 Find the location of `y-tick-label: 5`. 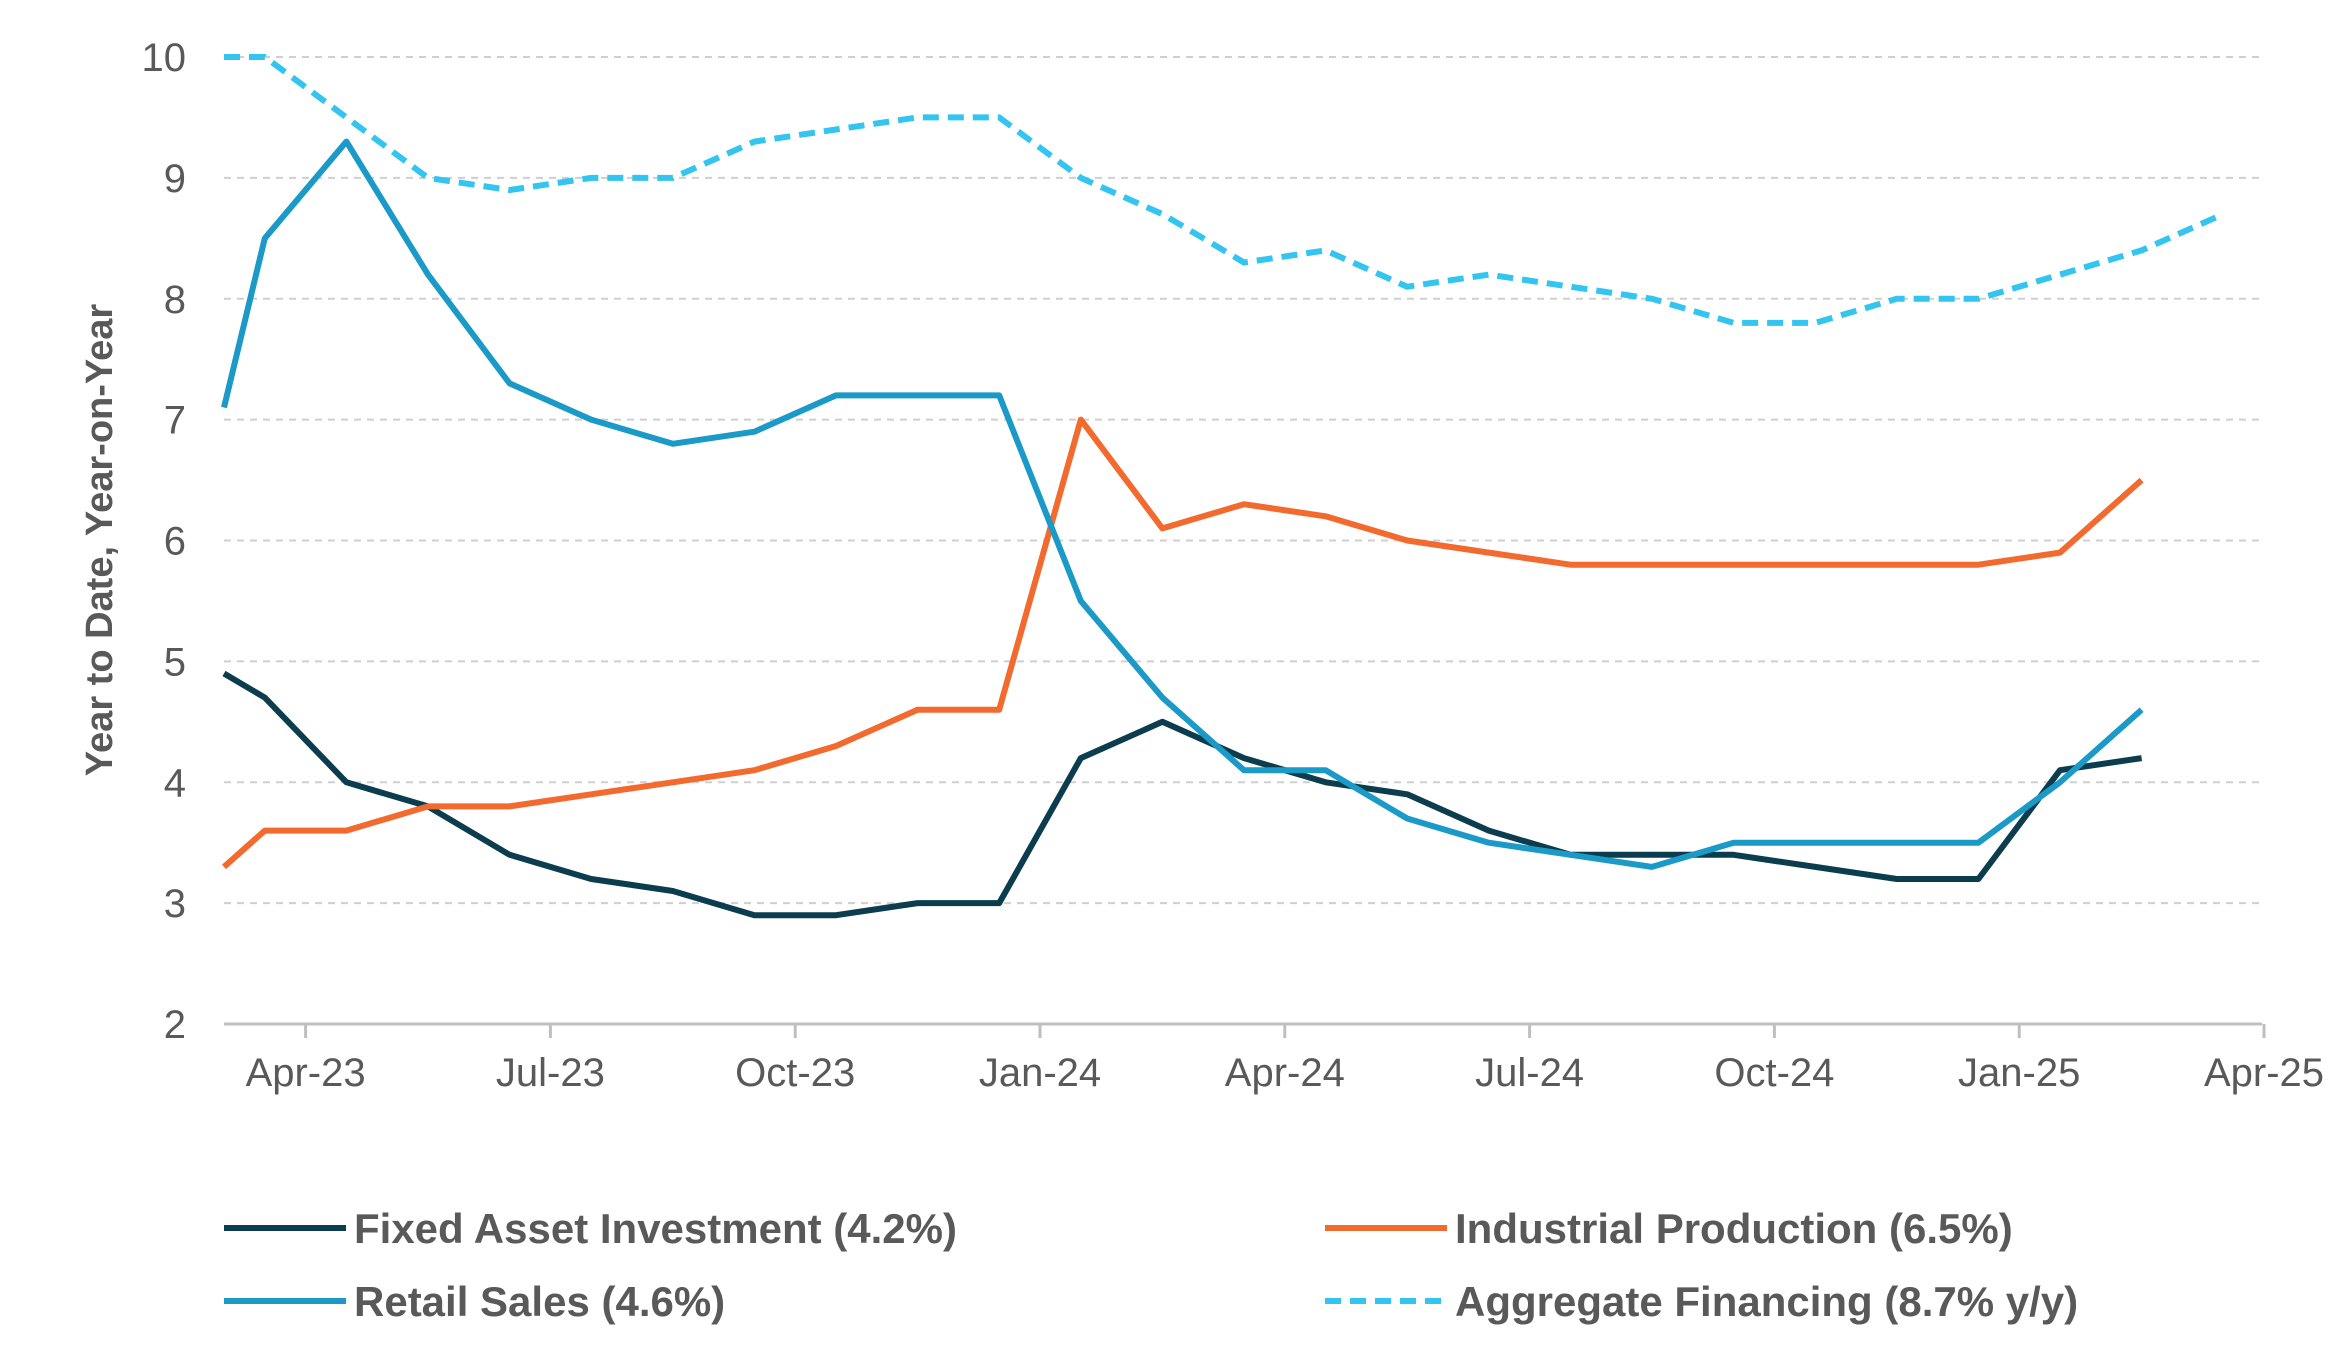

y-tick-label: 5 is located at coordinates (175, 662).